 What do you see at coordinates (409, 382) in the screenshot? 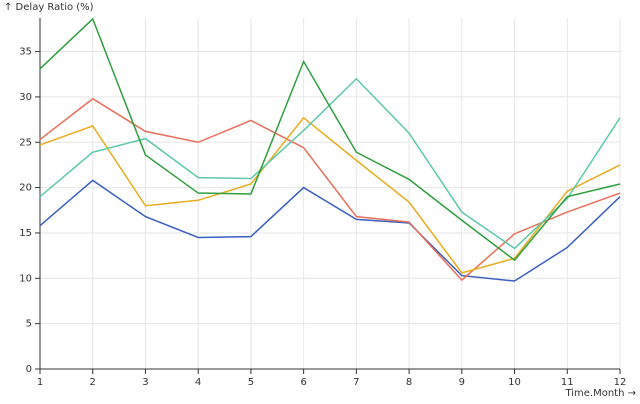
I see `x-tick-label: 8` at bounding box center [409, 382].